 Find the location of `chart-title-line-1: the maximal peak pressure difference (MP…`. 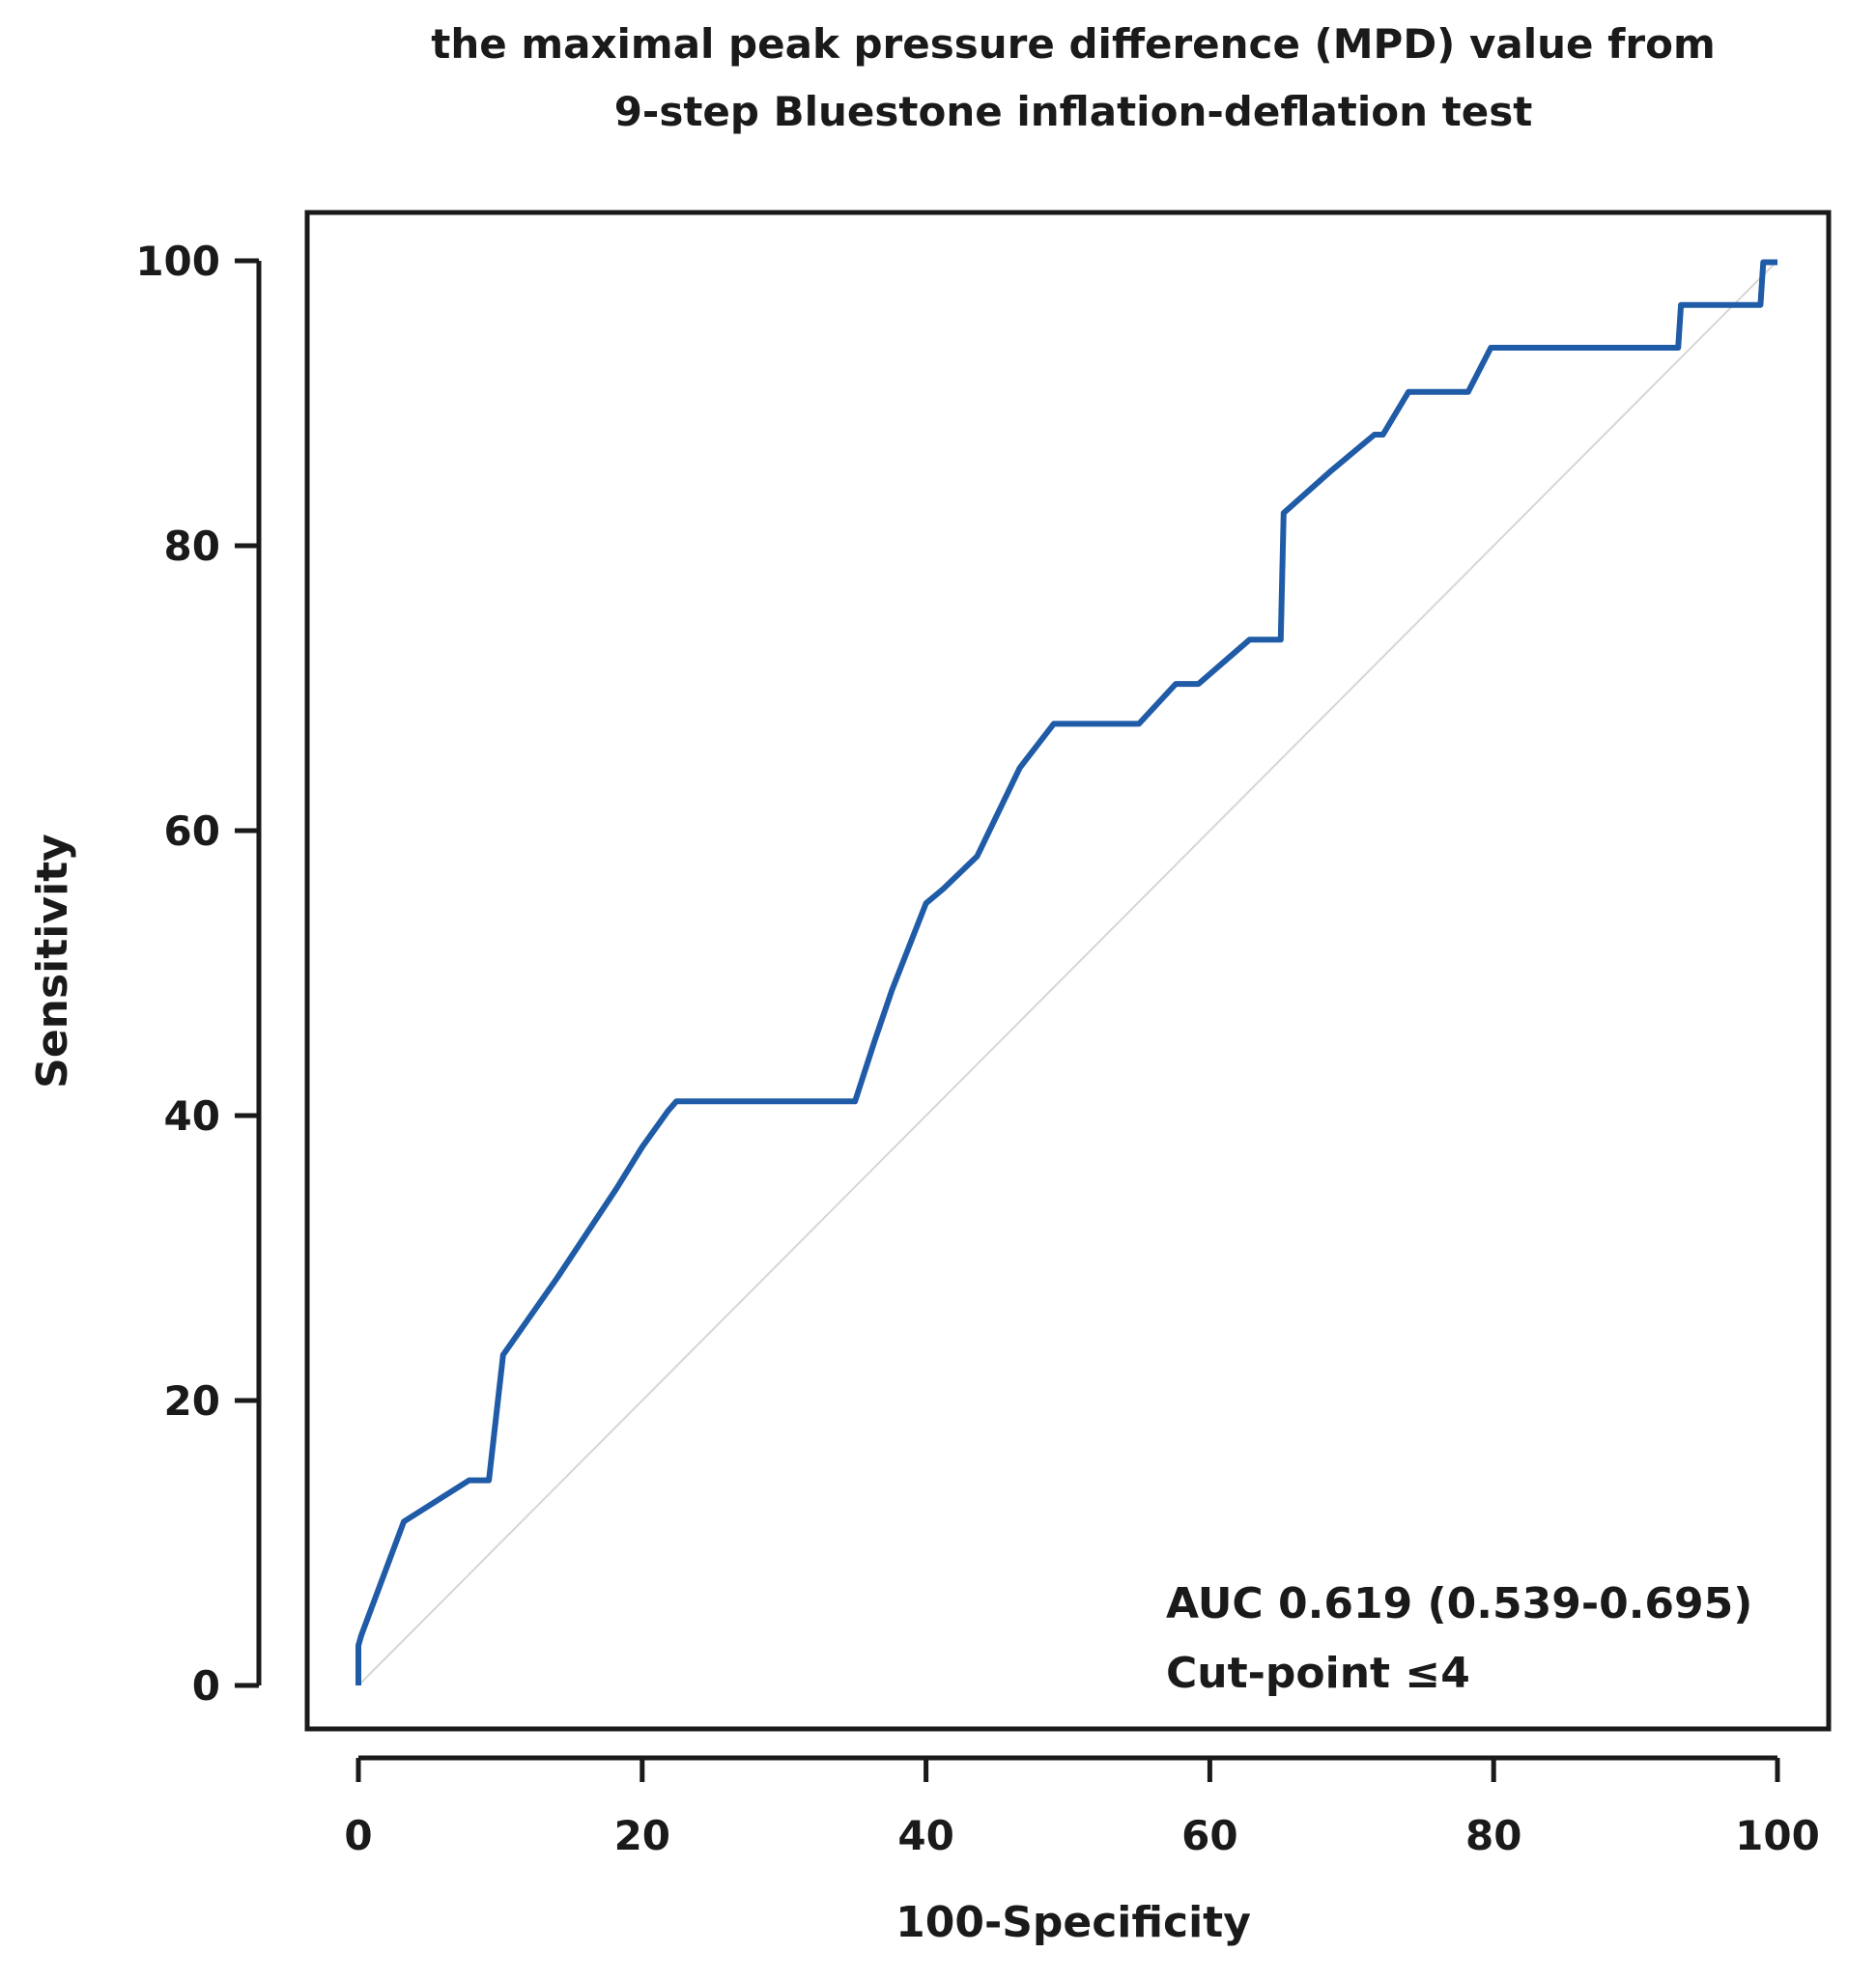

chart-title-line-1: the maximal peak pressure difference (MP… is located at coordinates (1073, 44).